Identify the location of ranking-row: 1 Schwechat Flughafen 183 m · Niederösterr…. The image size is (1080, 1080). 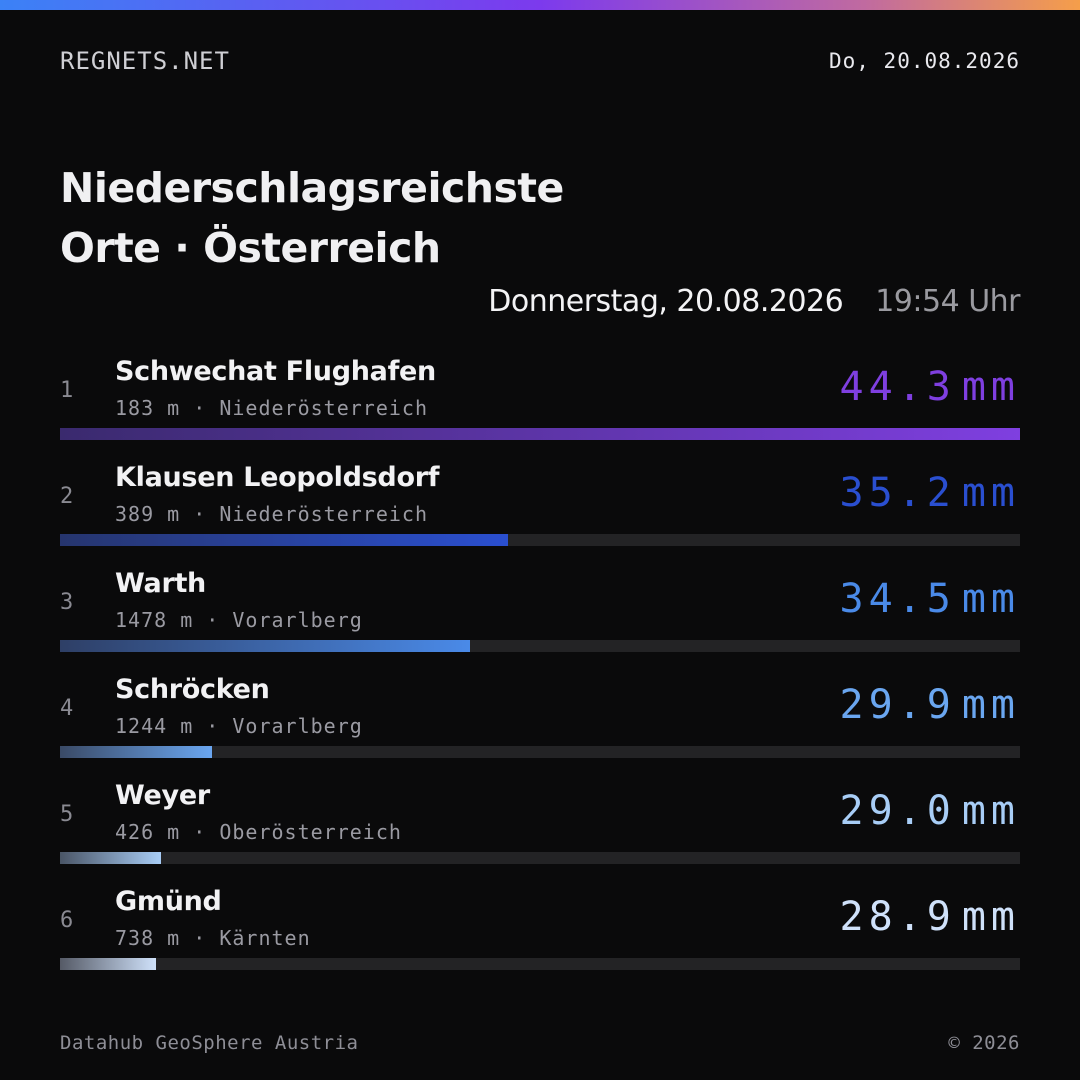
(540, 409).